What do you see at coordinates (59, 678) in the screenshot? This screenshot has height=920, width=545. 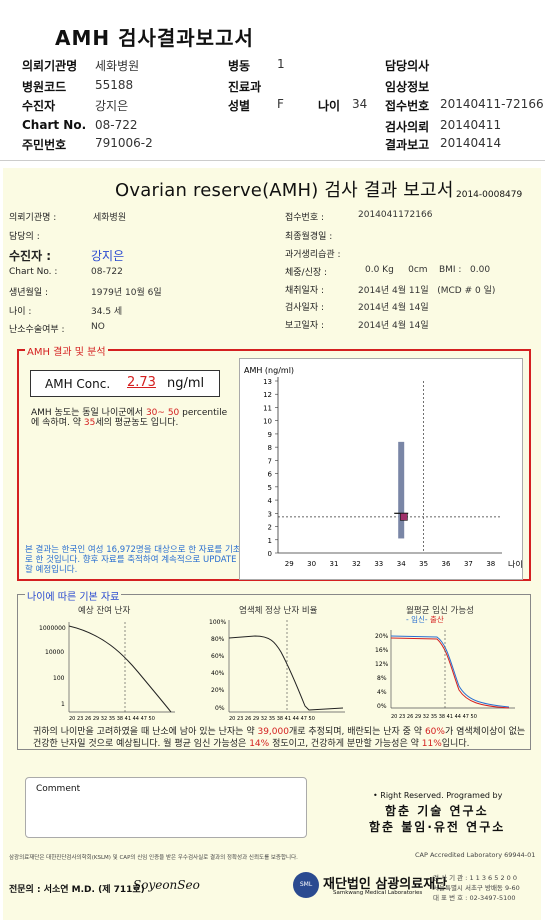 I see `y-tick-label: 100` at bounding box center [59, 678].